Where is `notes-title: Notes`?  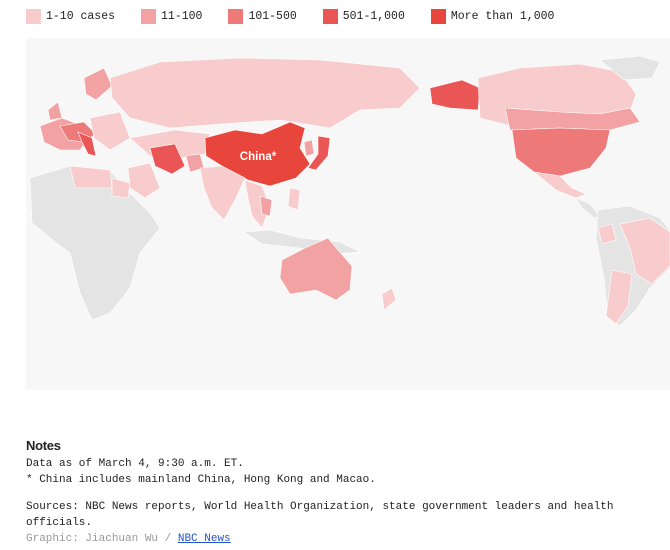 notes-title: Notes is located at coordinates (43, 445).